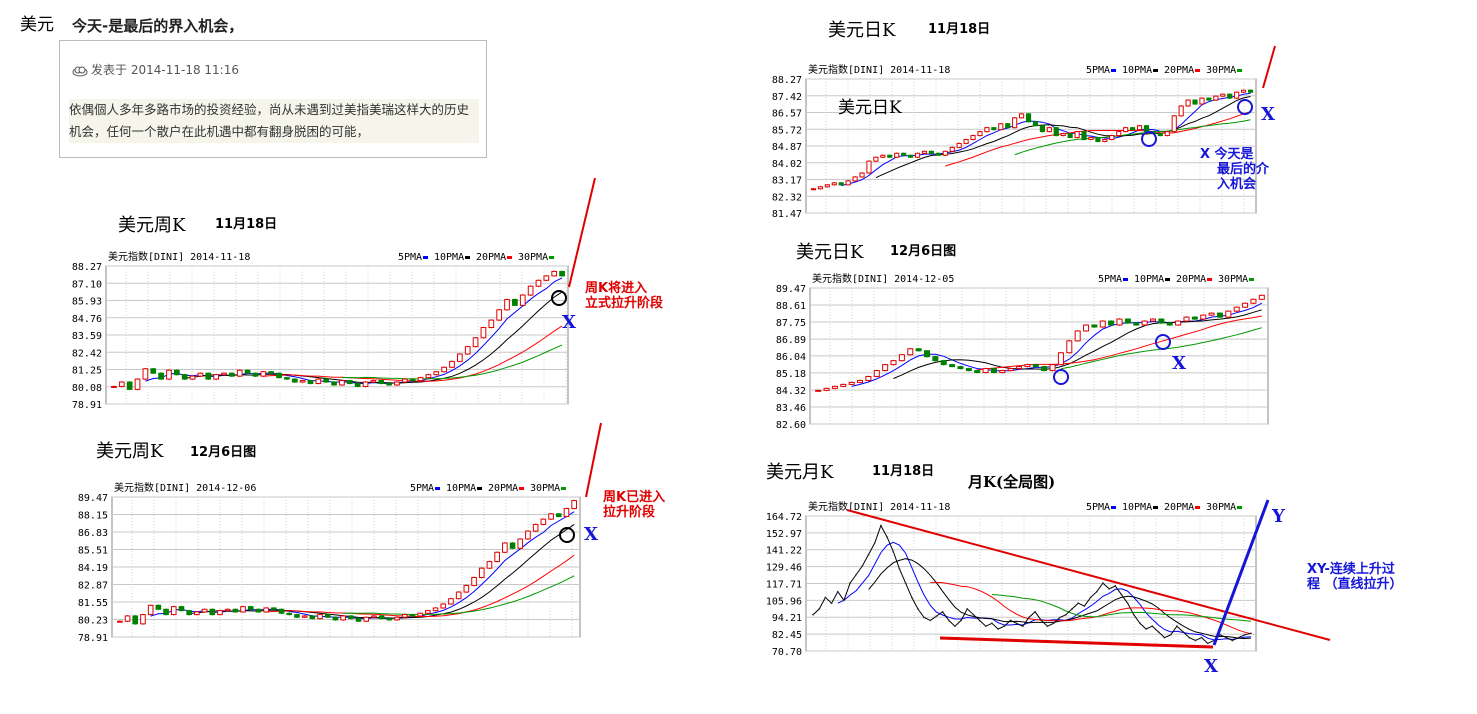 The image size is (1477, 714). What do you see at coordinates (787, 197) in the screenshot?
I see `y-tick-label: 82.32` at bounding box center [787, 197].